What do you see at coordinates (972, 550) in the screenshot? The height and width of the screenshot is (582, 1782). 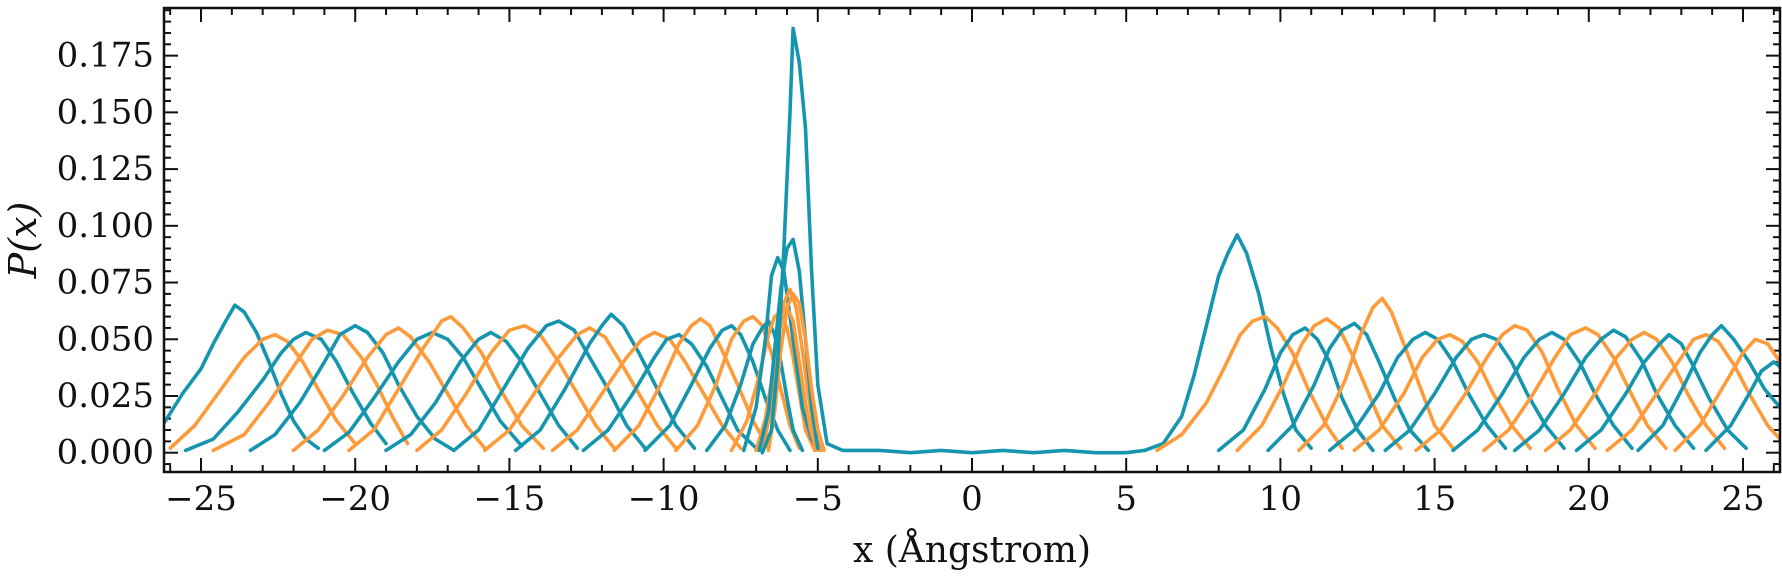 I see `x-axis-label: x (Ångstrom)` at bounding box center [972, 550].